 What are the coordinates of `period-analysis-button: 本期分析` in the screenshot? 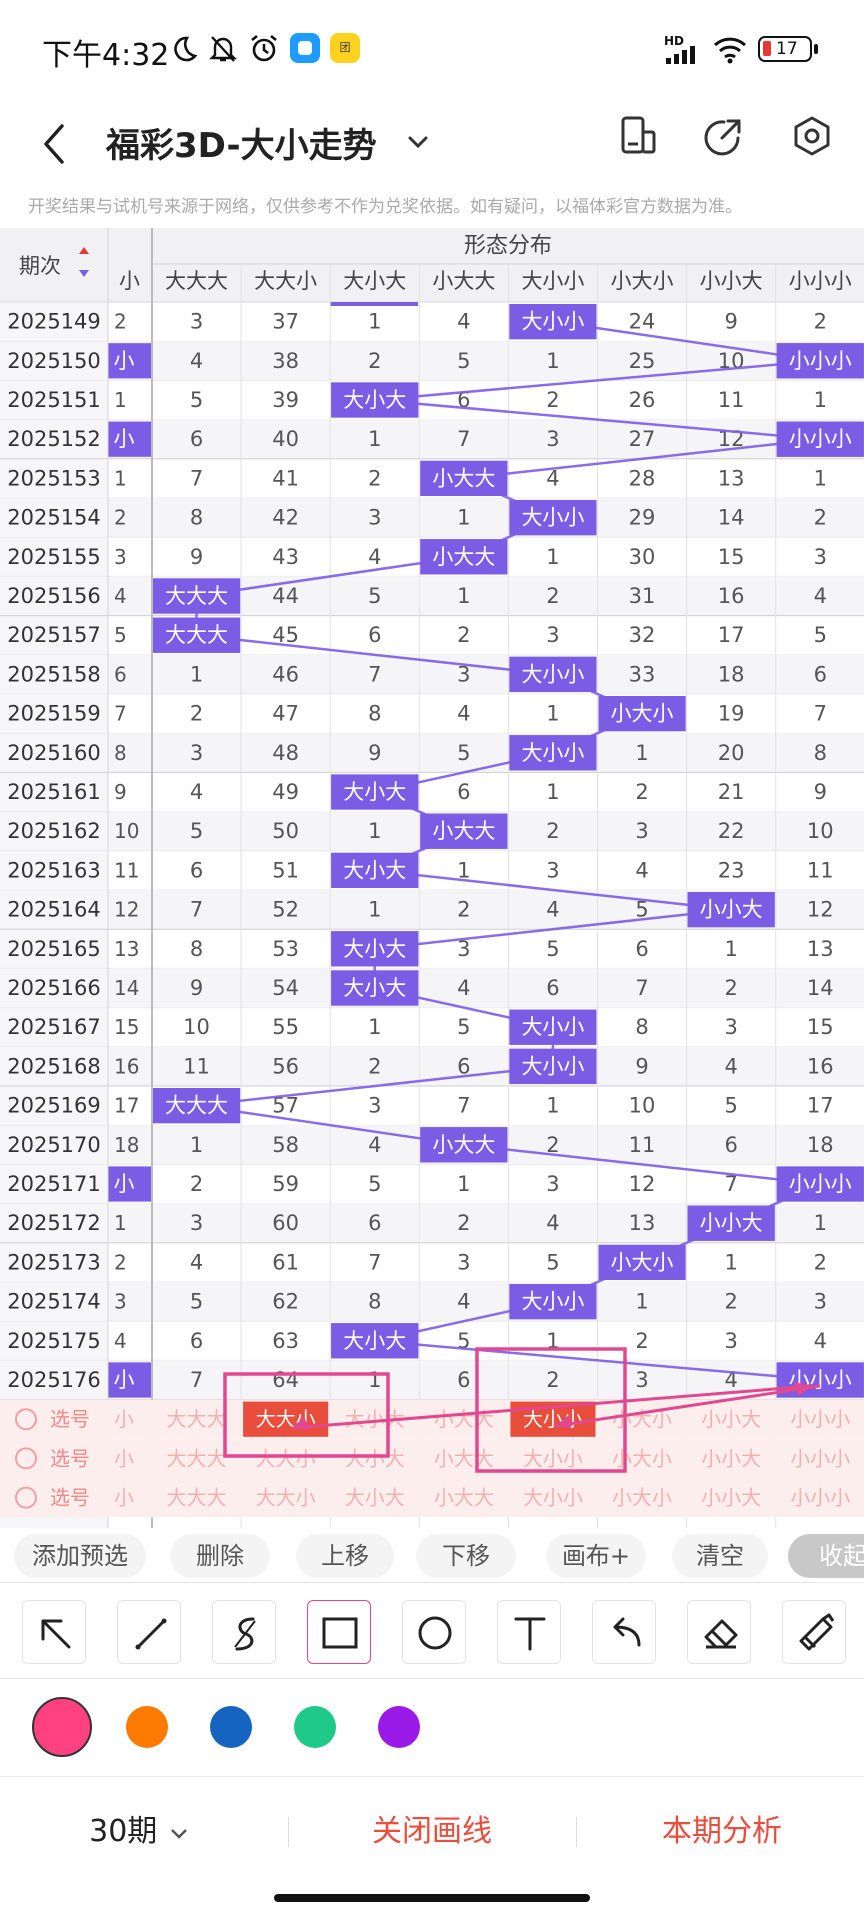 It's located at (722, 1831).